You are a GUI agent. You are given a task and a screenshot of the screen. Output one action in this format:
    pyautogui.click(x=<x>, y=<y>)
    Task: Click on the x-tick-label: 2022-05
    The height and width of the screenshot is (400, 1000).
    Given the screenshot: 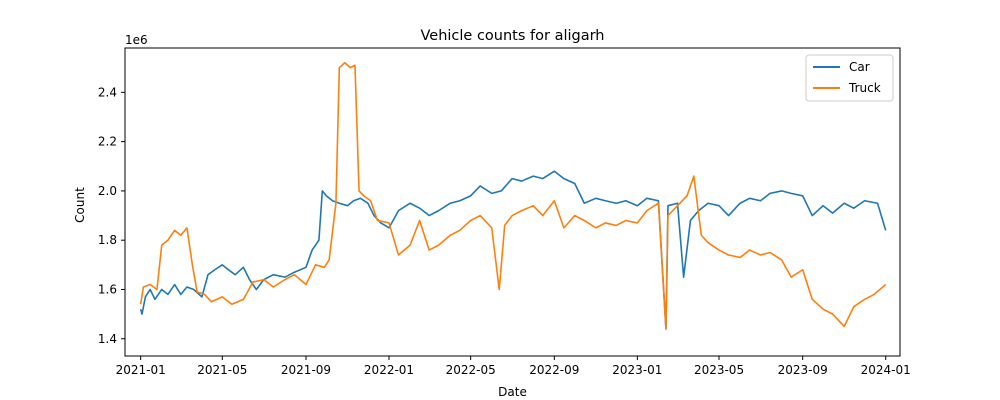 What is the action you would take?
    pyautogui.click(x=471, y=370)
    